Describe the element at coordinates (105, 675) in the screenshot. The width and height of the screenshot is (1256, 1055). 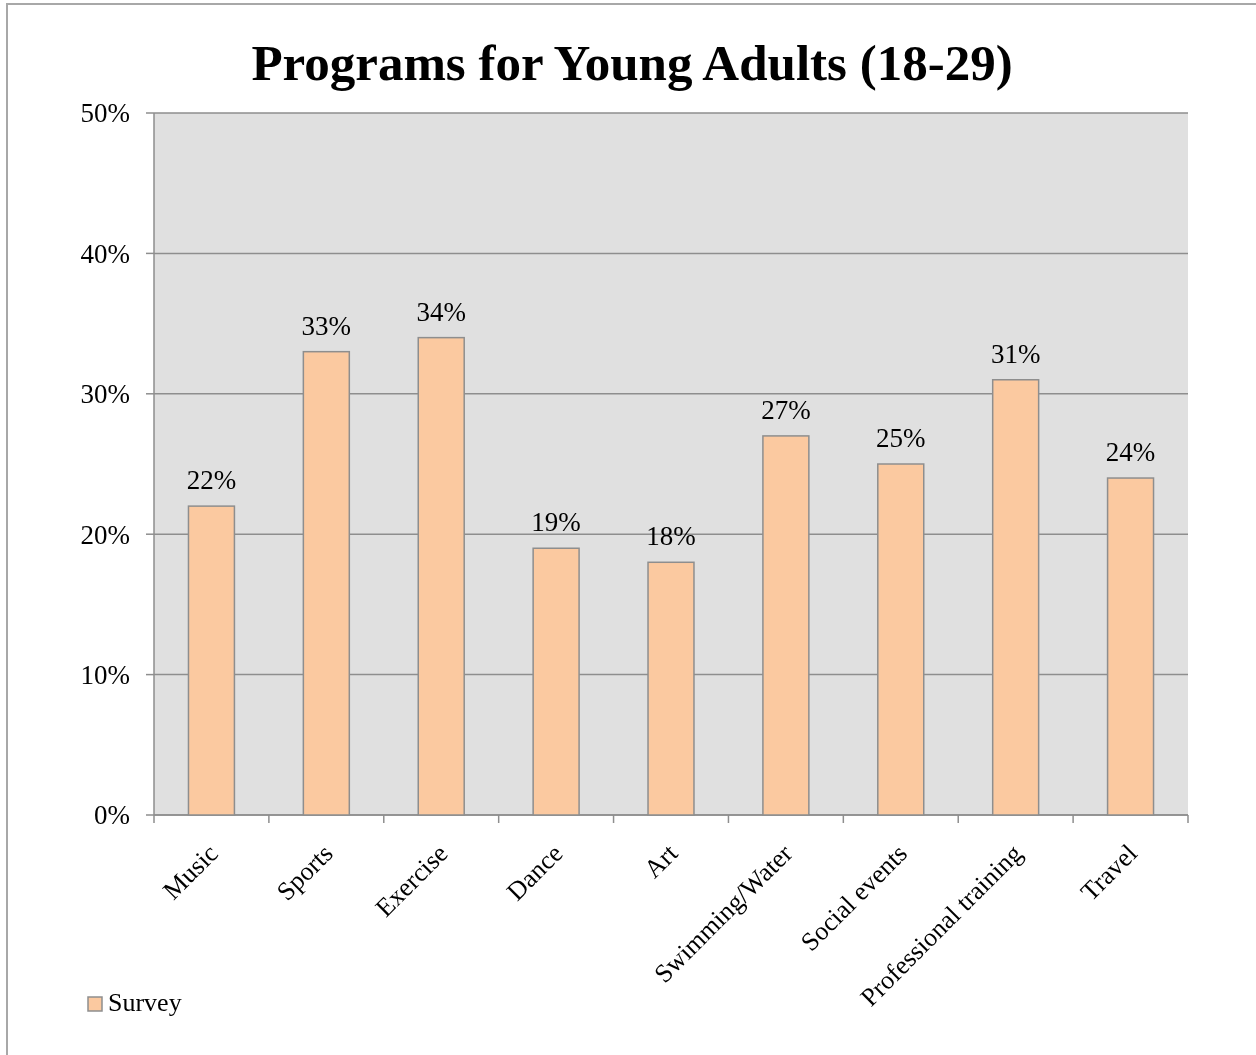
I see `y-tick-label: 10%` at that location.